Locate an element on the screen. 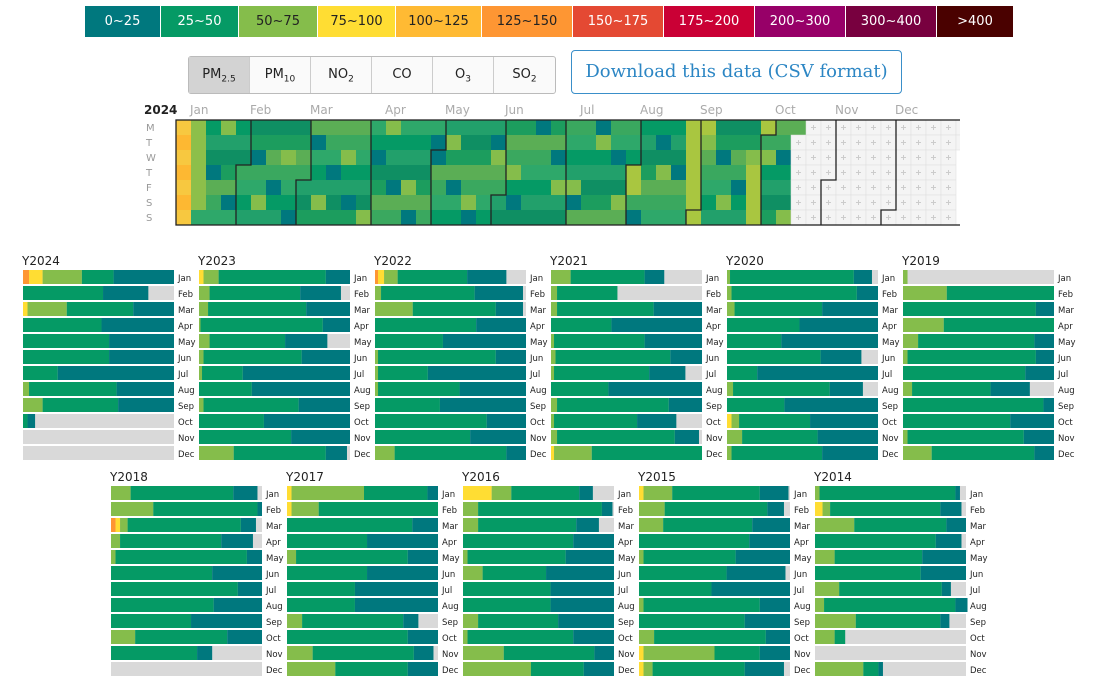  day-label: T is located at coordinates (149, 173).